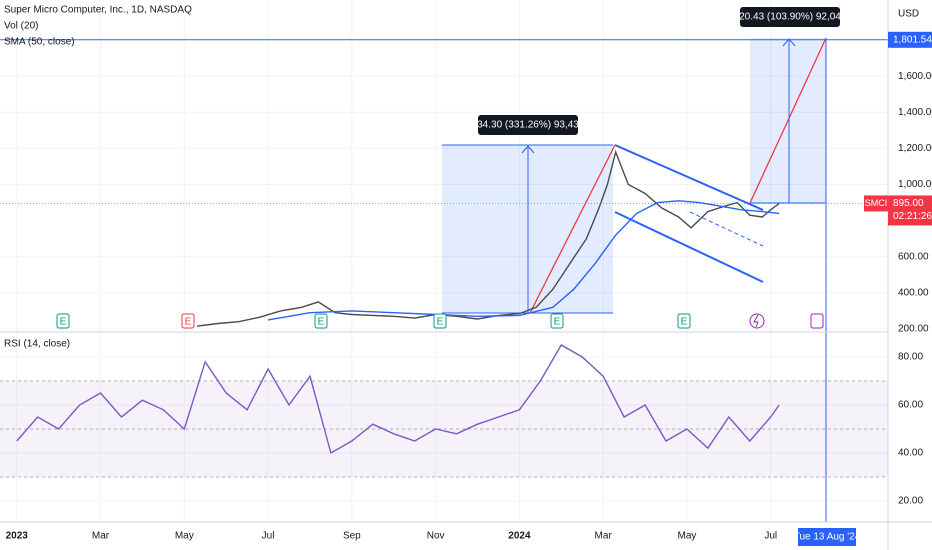  I want to click on y-tick-label: 1,200.00, so click(915, 148).